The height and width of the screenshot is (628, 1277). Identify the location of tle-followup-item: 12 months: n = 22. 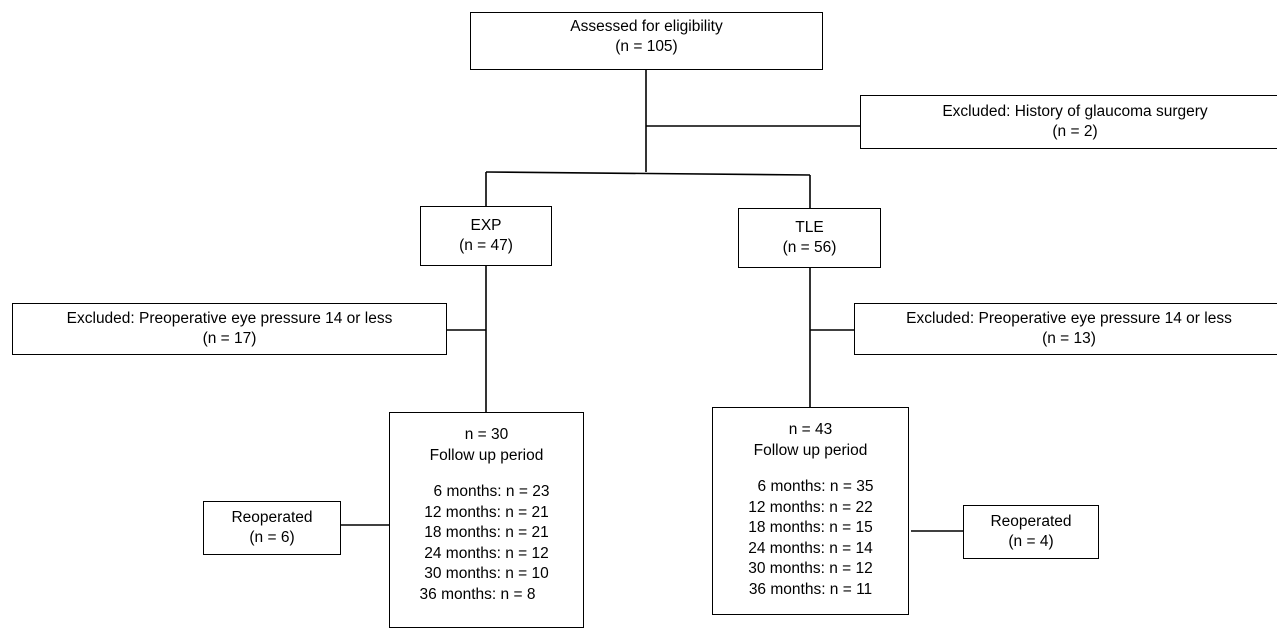
(810, 507).